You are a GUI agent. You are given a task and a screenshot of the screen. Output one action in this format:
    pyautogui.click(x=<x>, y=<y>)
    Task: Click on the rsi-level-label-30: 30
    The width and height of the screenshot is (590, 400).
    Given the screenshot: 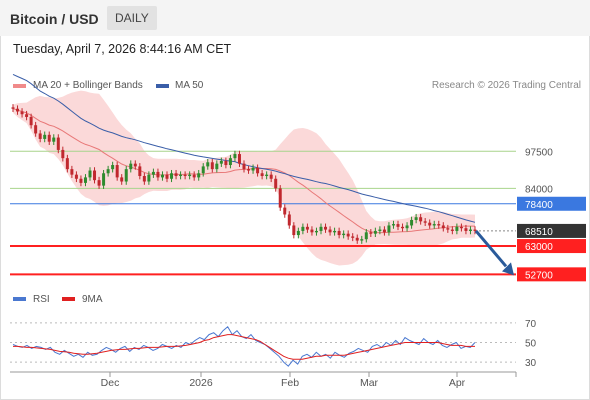 What is the action you would take?
    pyautogui.click(x=531, y=363)
    